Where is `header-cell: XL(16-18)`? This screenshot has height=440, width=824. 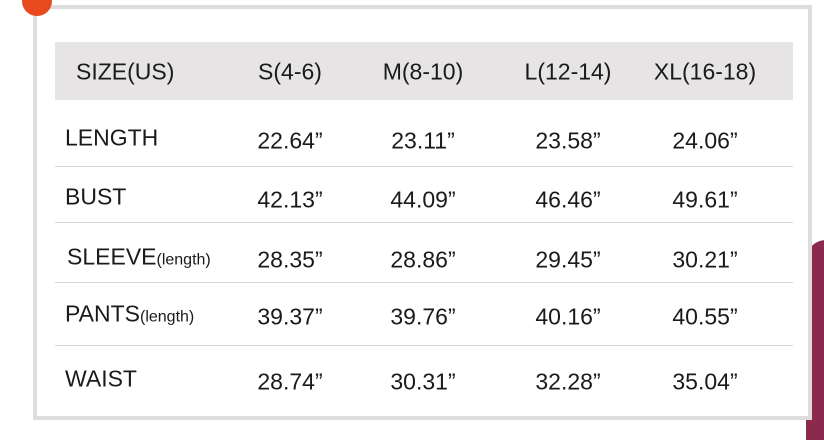
header-cell: XL(16-18) is located at coordinates (705, 71).